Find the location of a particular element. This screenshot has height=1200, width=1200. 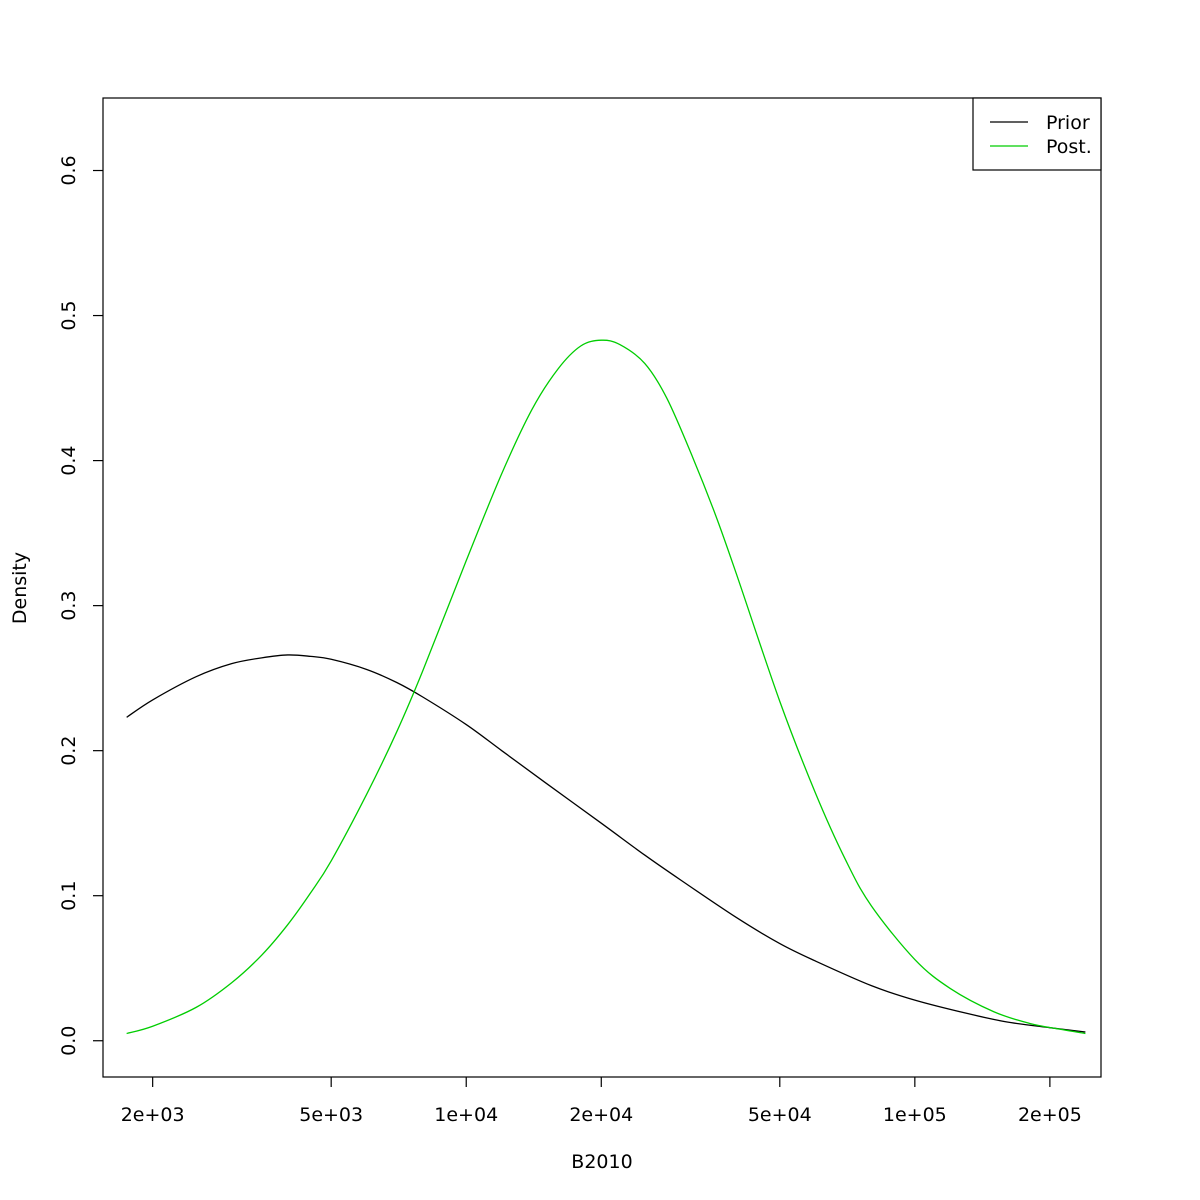

y-axis-label: Density is located at coordinates (20, 588).